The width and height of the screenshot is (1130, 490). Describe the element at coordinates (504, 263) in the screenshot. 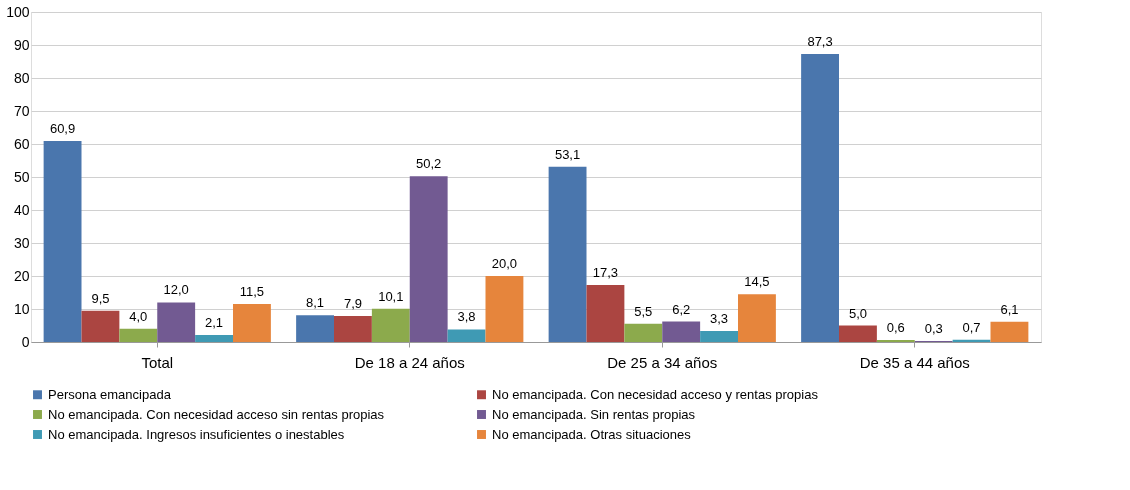

I see `data-label: 20,0` at that location.